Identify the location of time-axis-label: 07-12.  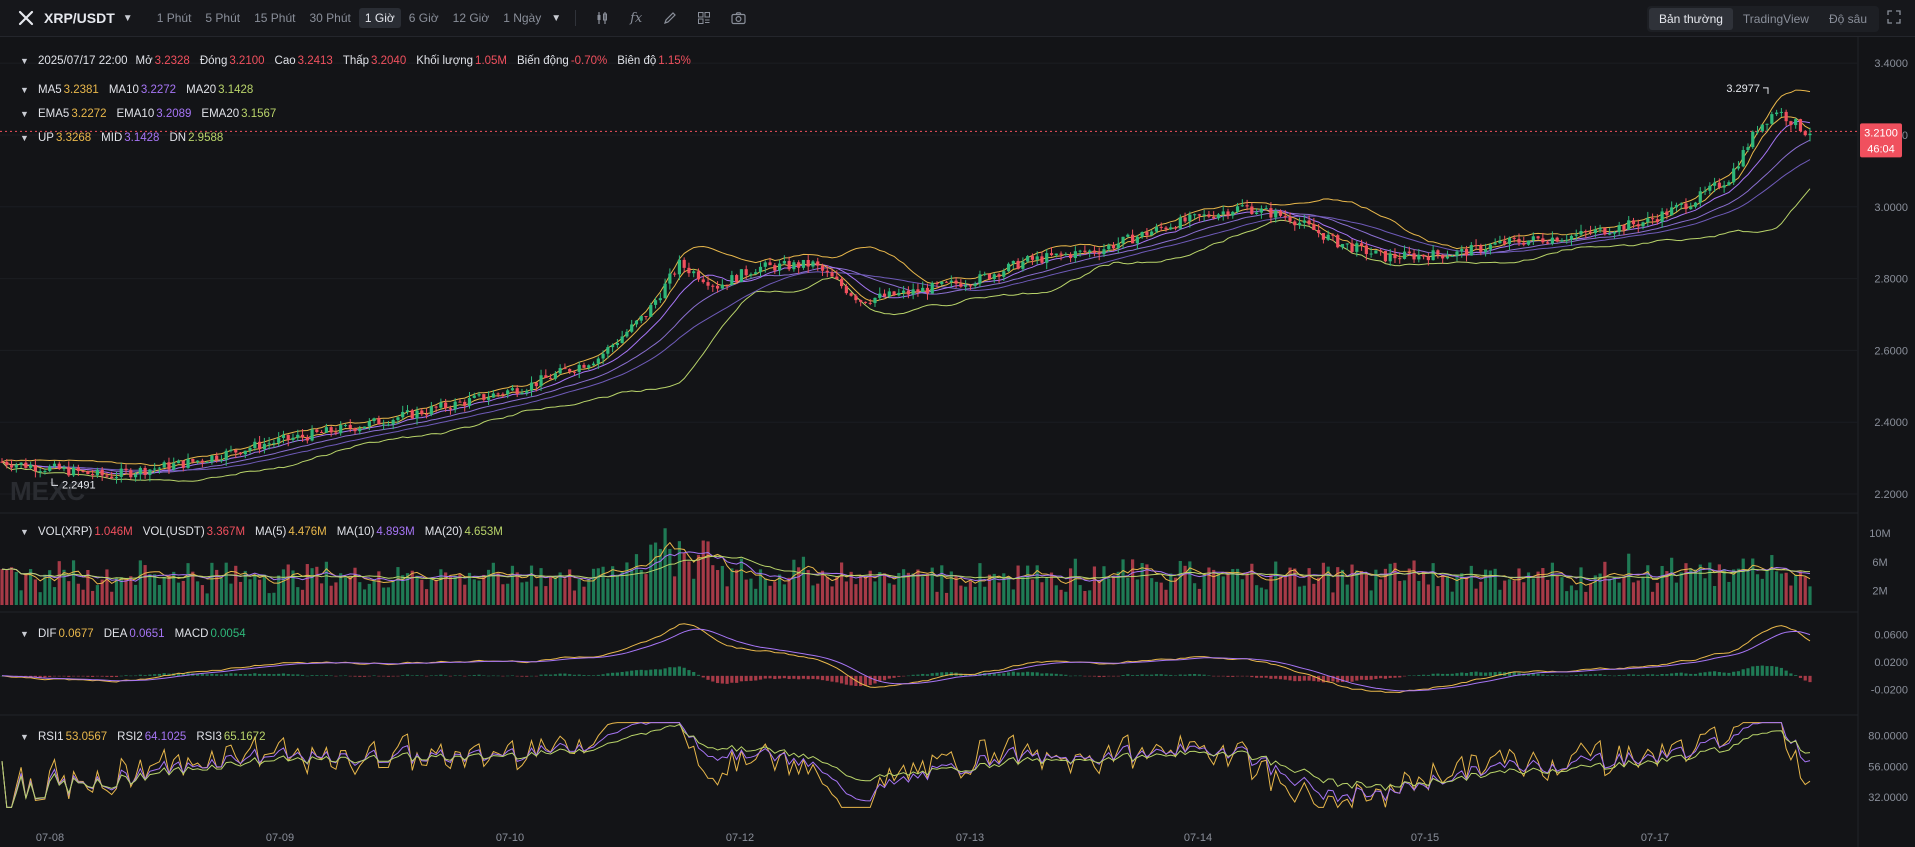
(740, 838).